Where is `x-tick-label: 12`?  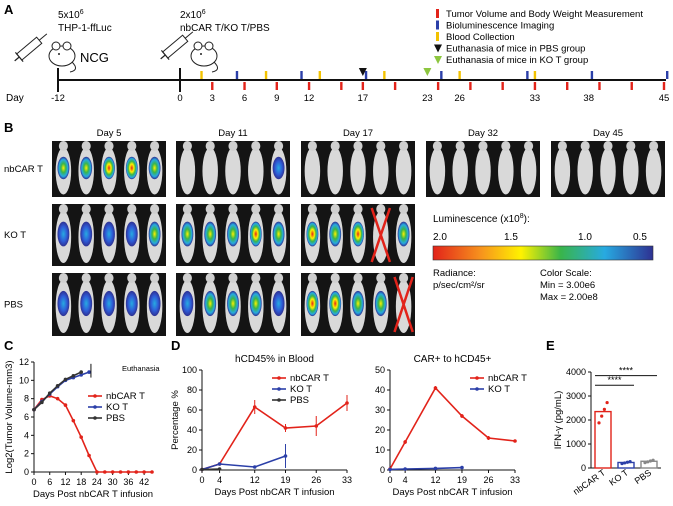 x-tick-label: 12 is located at coordinates (435, 480).